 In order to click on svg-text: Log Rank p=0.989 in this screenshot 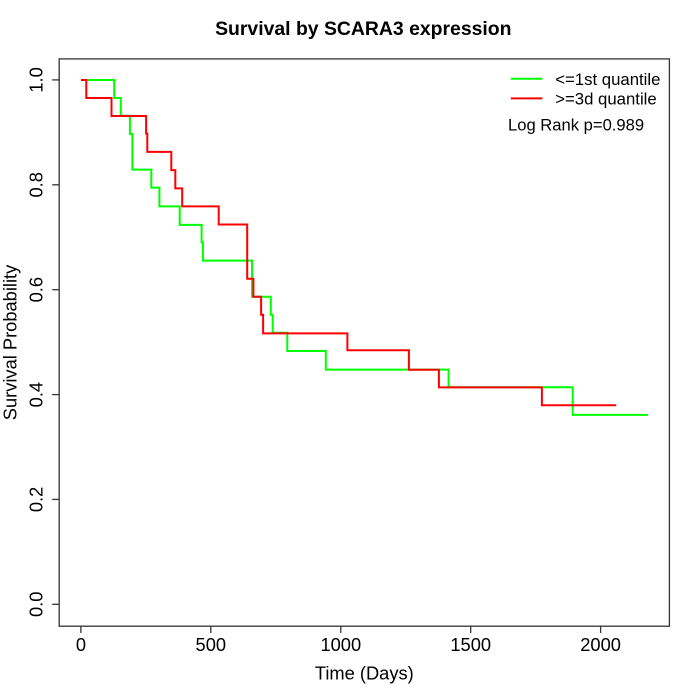, I will do `click(576, 124)`.